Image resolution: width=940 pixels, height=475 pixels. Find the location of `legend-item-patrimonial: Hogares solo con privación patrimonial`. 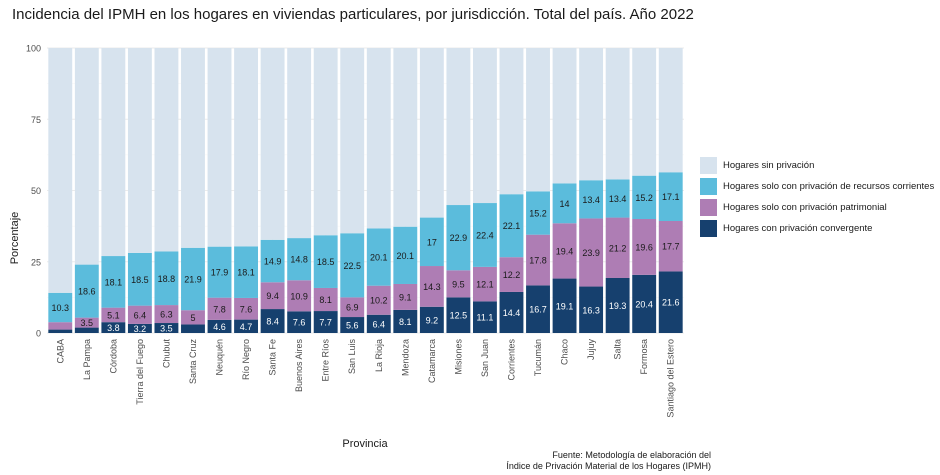

legend-item-patrimonial: Hogares solo con privación patrimonial is located at coordinates (817, 207).